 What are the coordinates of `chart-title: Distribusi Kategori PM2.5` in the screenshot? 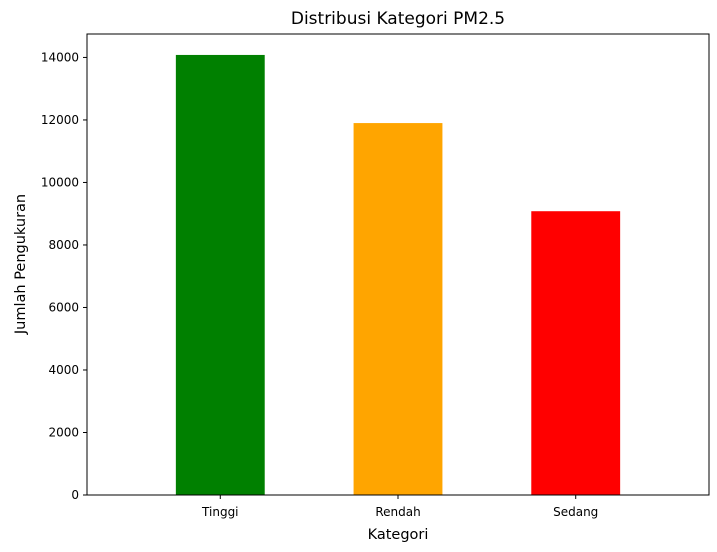 It's located at (398, 19).